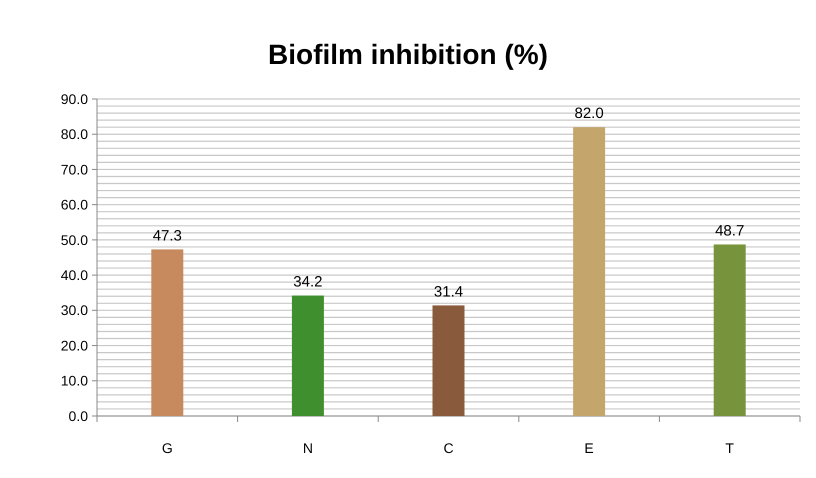 The height and width of the screenshot is (478, 816). What do you see at coordinates (307, 282) in the screenshot?
I see `data-label: 34.2` at bounding box center [307, 282].